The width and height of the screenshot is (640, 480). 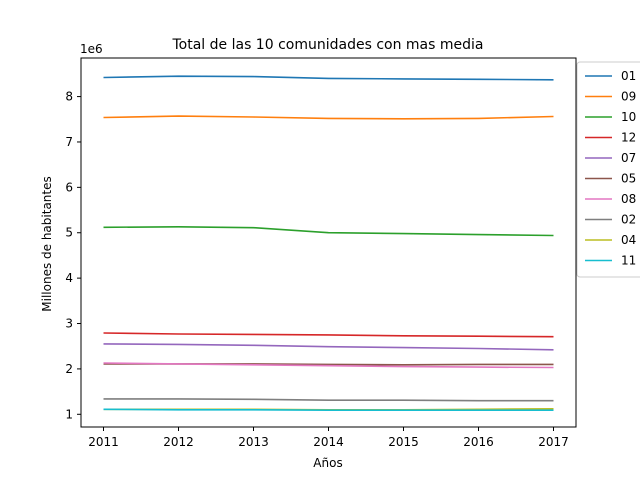 What do you see at coordinates (47, 243) in the screenshot?
I see `y-axis-label: Millones de habitantes` at bounding box center [47, 243].